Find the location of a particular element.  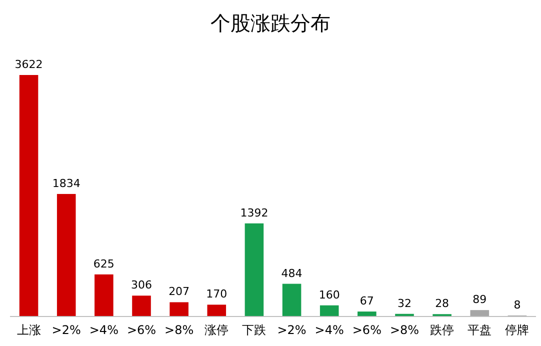

data-label: 484 is located at coordinates (291, 273).